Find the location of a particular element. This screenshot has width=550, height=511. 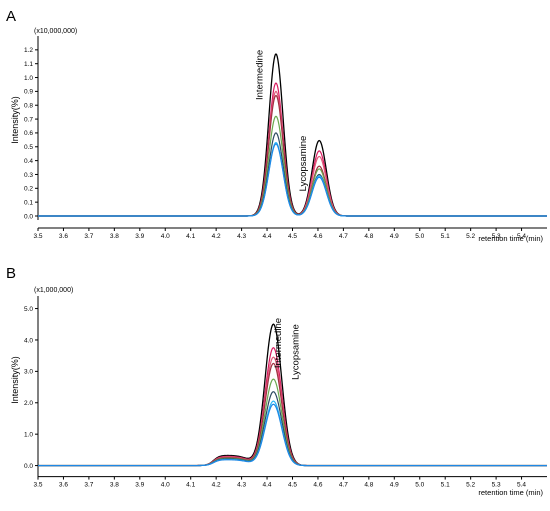

panel-a-annotation: Intermedine is located at coordinates (260, 75).